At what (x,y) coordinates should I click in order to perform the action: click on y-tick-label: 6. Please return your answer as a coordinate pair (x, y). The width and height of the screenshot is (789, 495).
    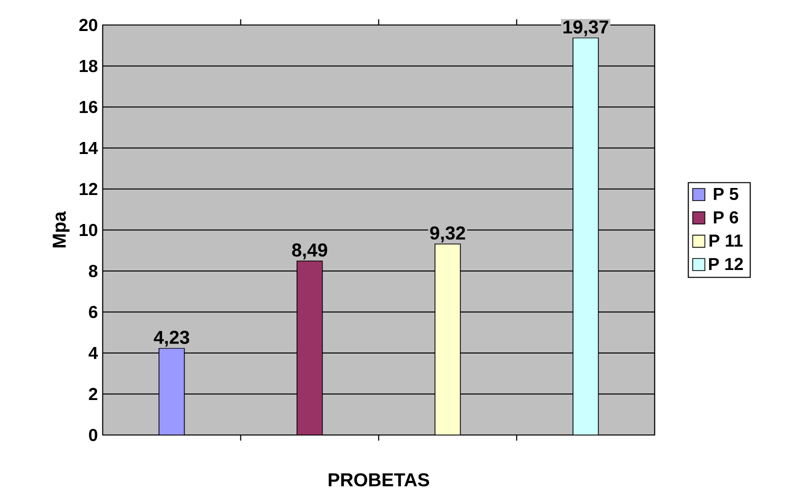
    Looking at the image, I should click on (93, 312).